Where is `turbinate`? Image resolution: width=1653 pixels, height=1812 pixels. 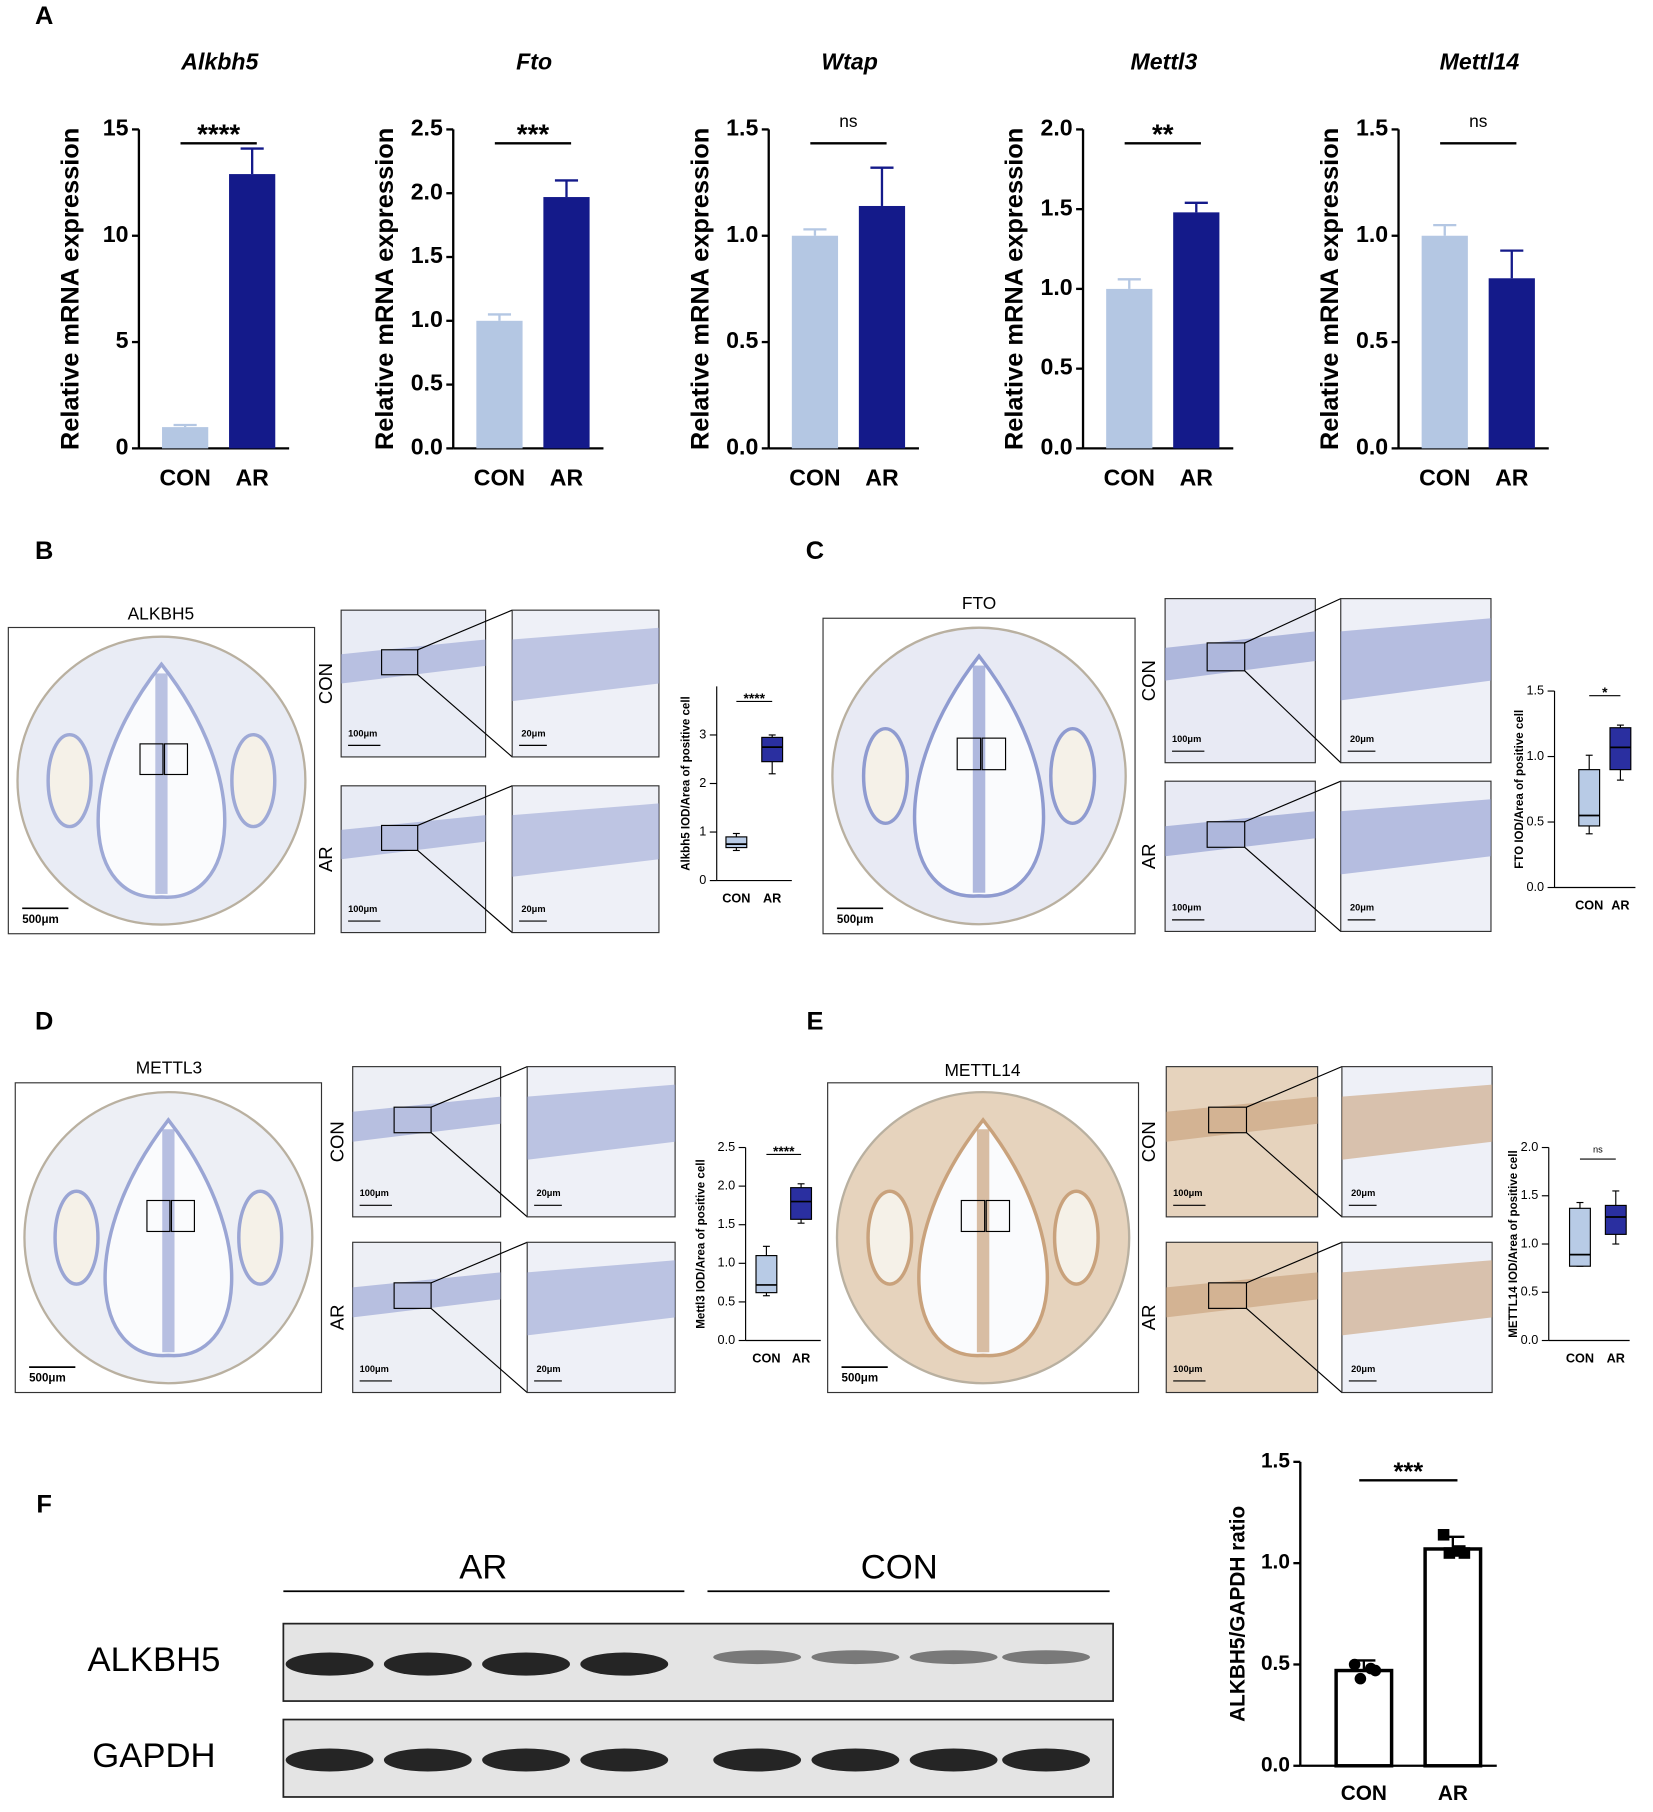 turbinate is located at coordinates (69, 780).